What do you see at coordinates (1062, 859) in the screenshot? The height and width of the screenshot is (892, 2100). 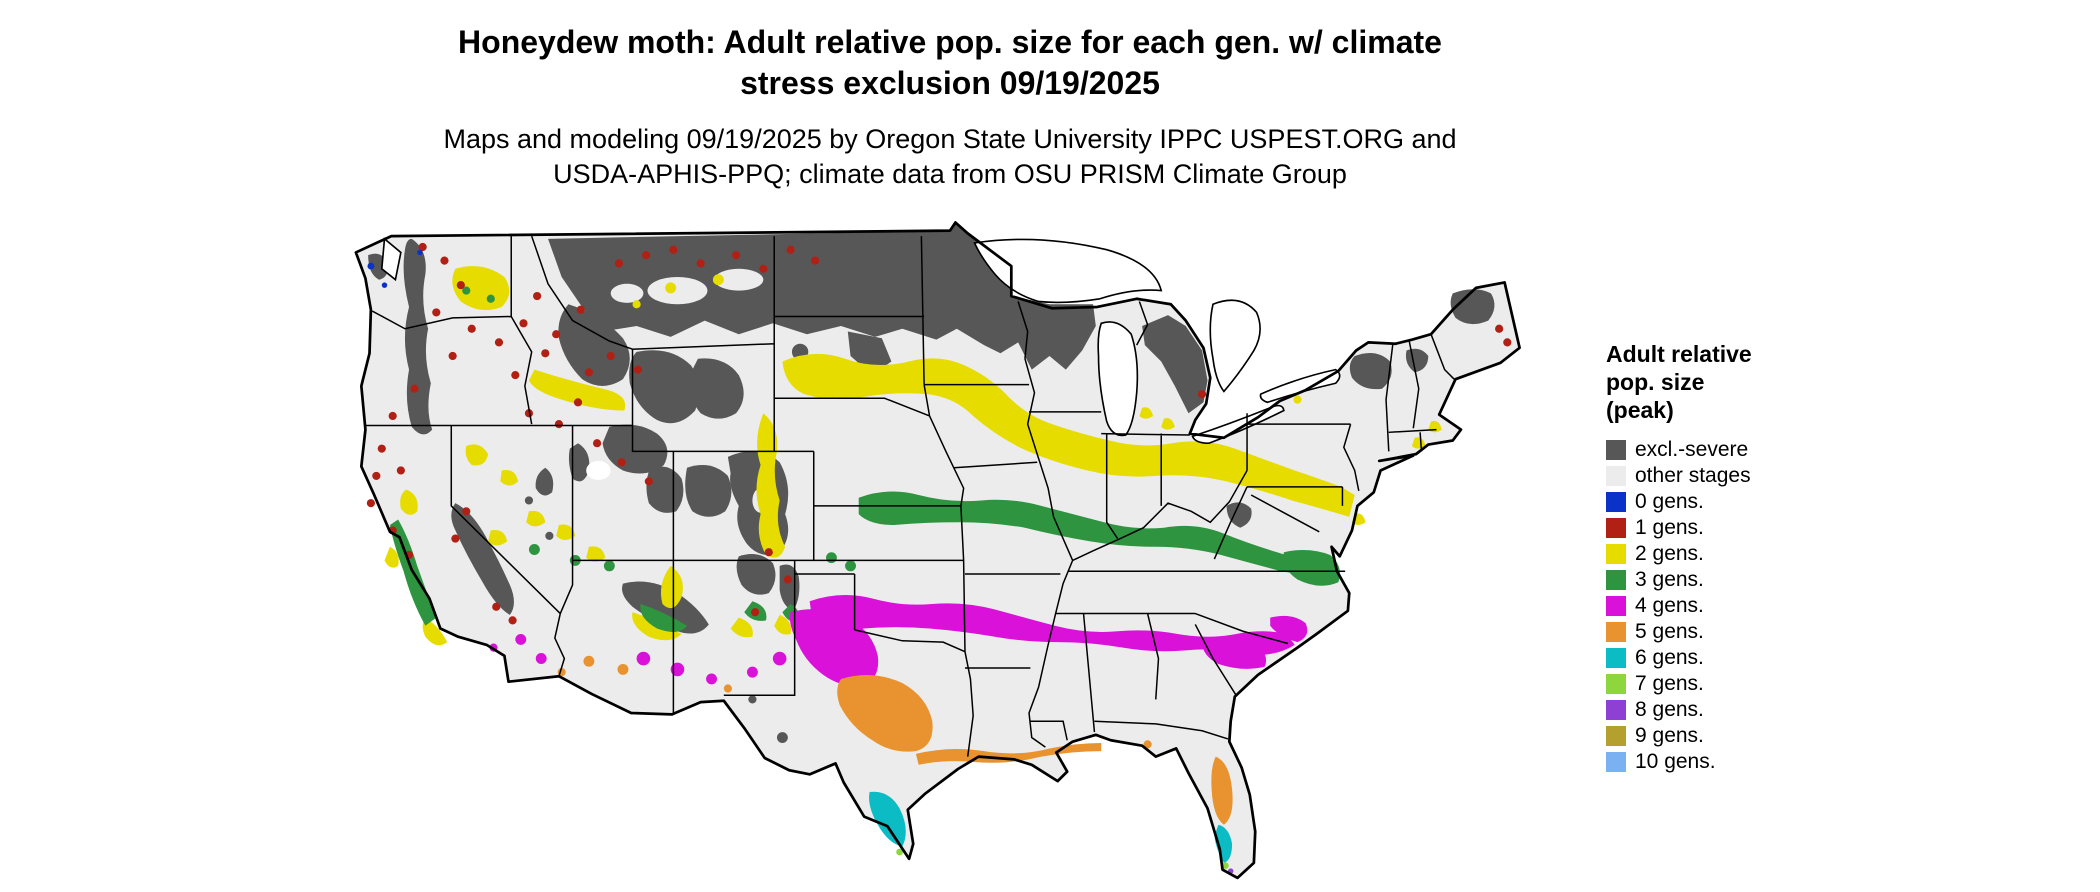 I see `region-7gens-speckles` at bounding box center [1062, 859].